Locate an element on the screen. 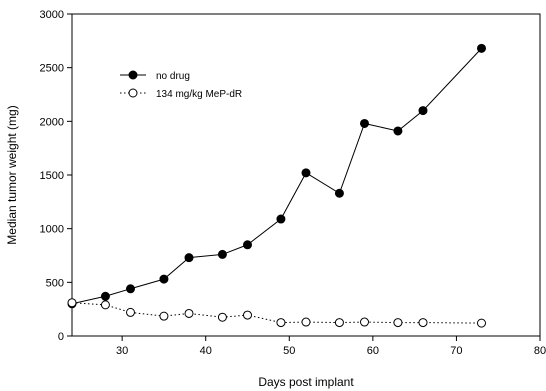  y-tick-label: 2000 is located at coordinates (52, 122).